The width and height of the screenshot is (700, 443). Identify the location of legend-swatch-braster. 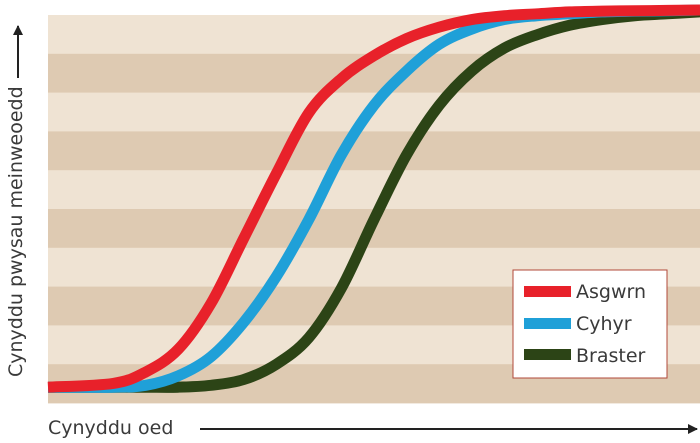
(547, 354).